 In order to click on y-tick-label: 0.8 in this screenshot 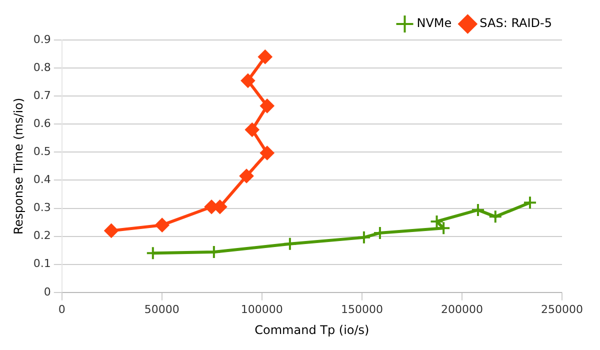, I will do `click(42, 67)`.